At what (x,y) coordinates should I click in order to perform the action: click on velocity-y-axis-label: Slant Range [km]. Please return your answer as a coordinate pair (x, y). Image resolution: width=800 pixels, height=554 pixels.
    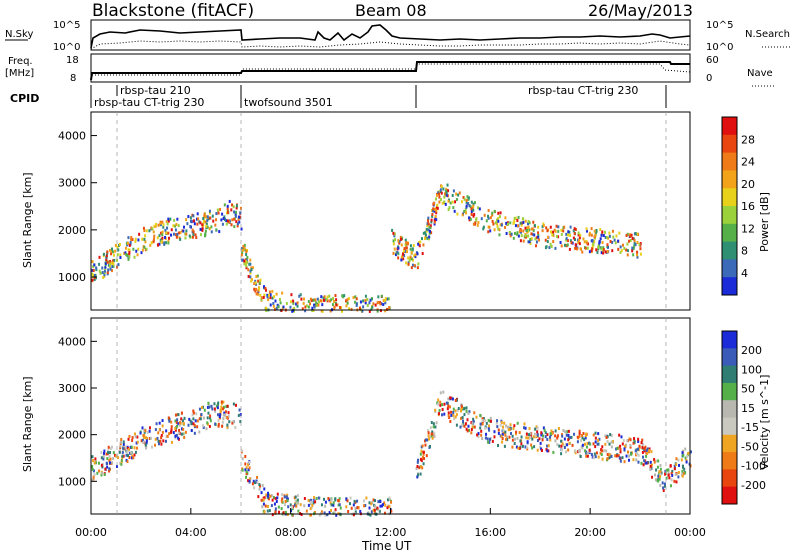
    Looking at the image, I should click on (27, 424).